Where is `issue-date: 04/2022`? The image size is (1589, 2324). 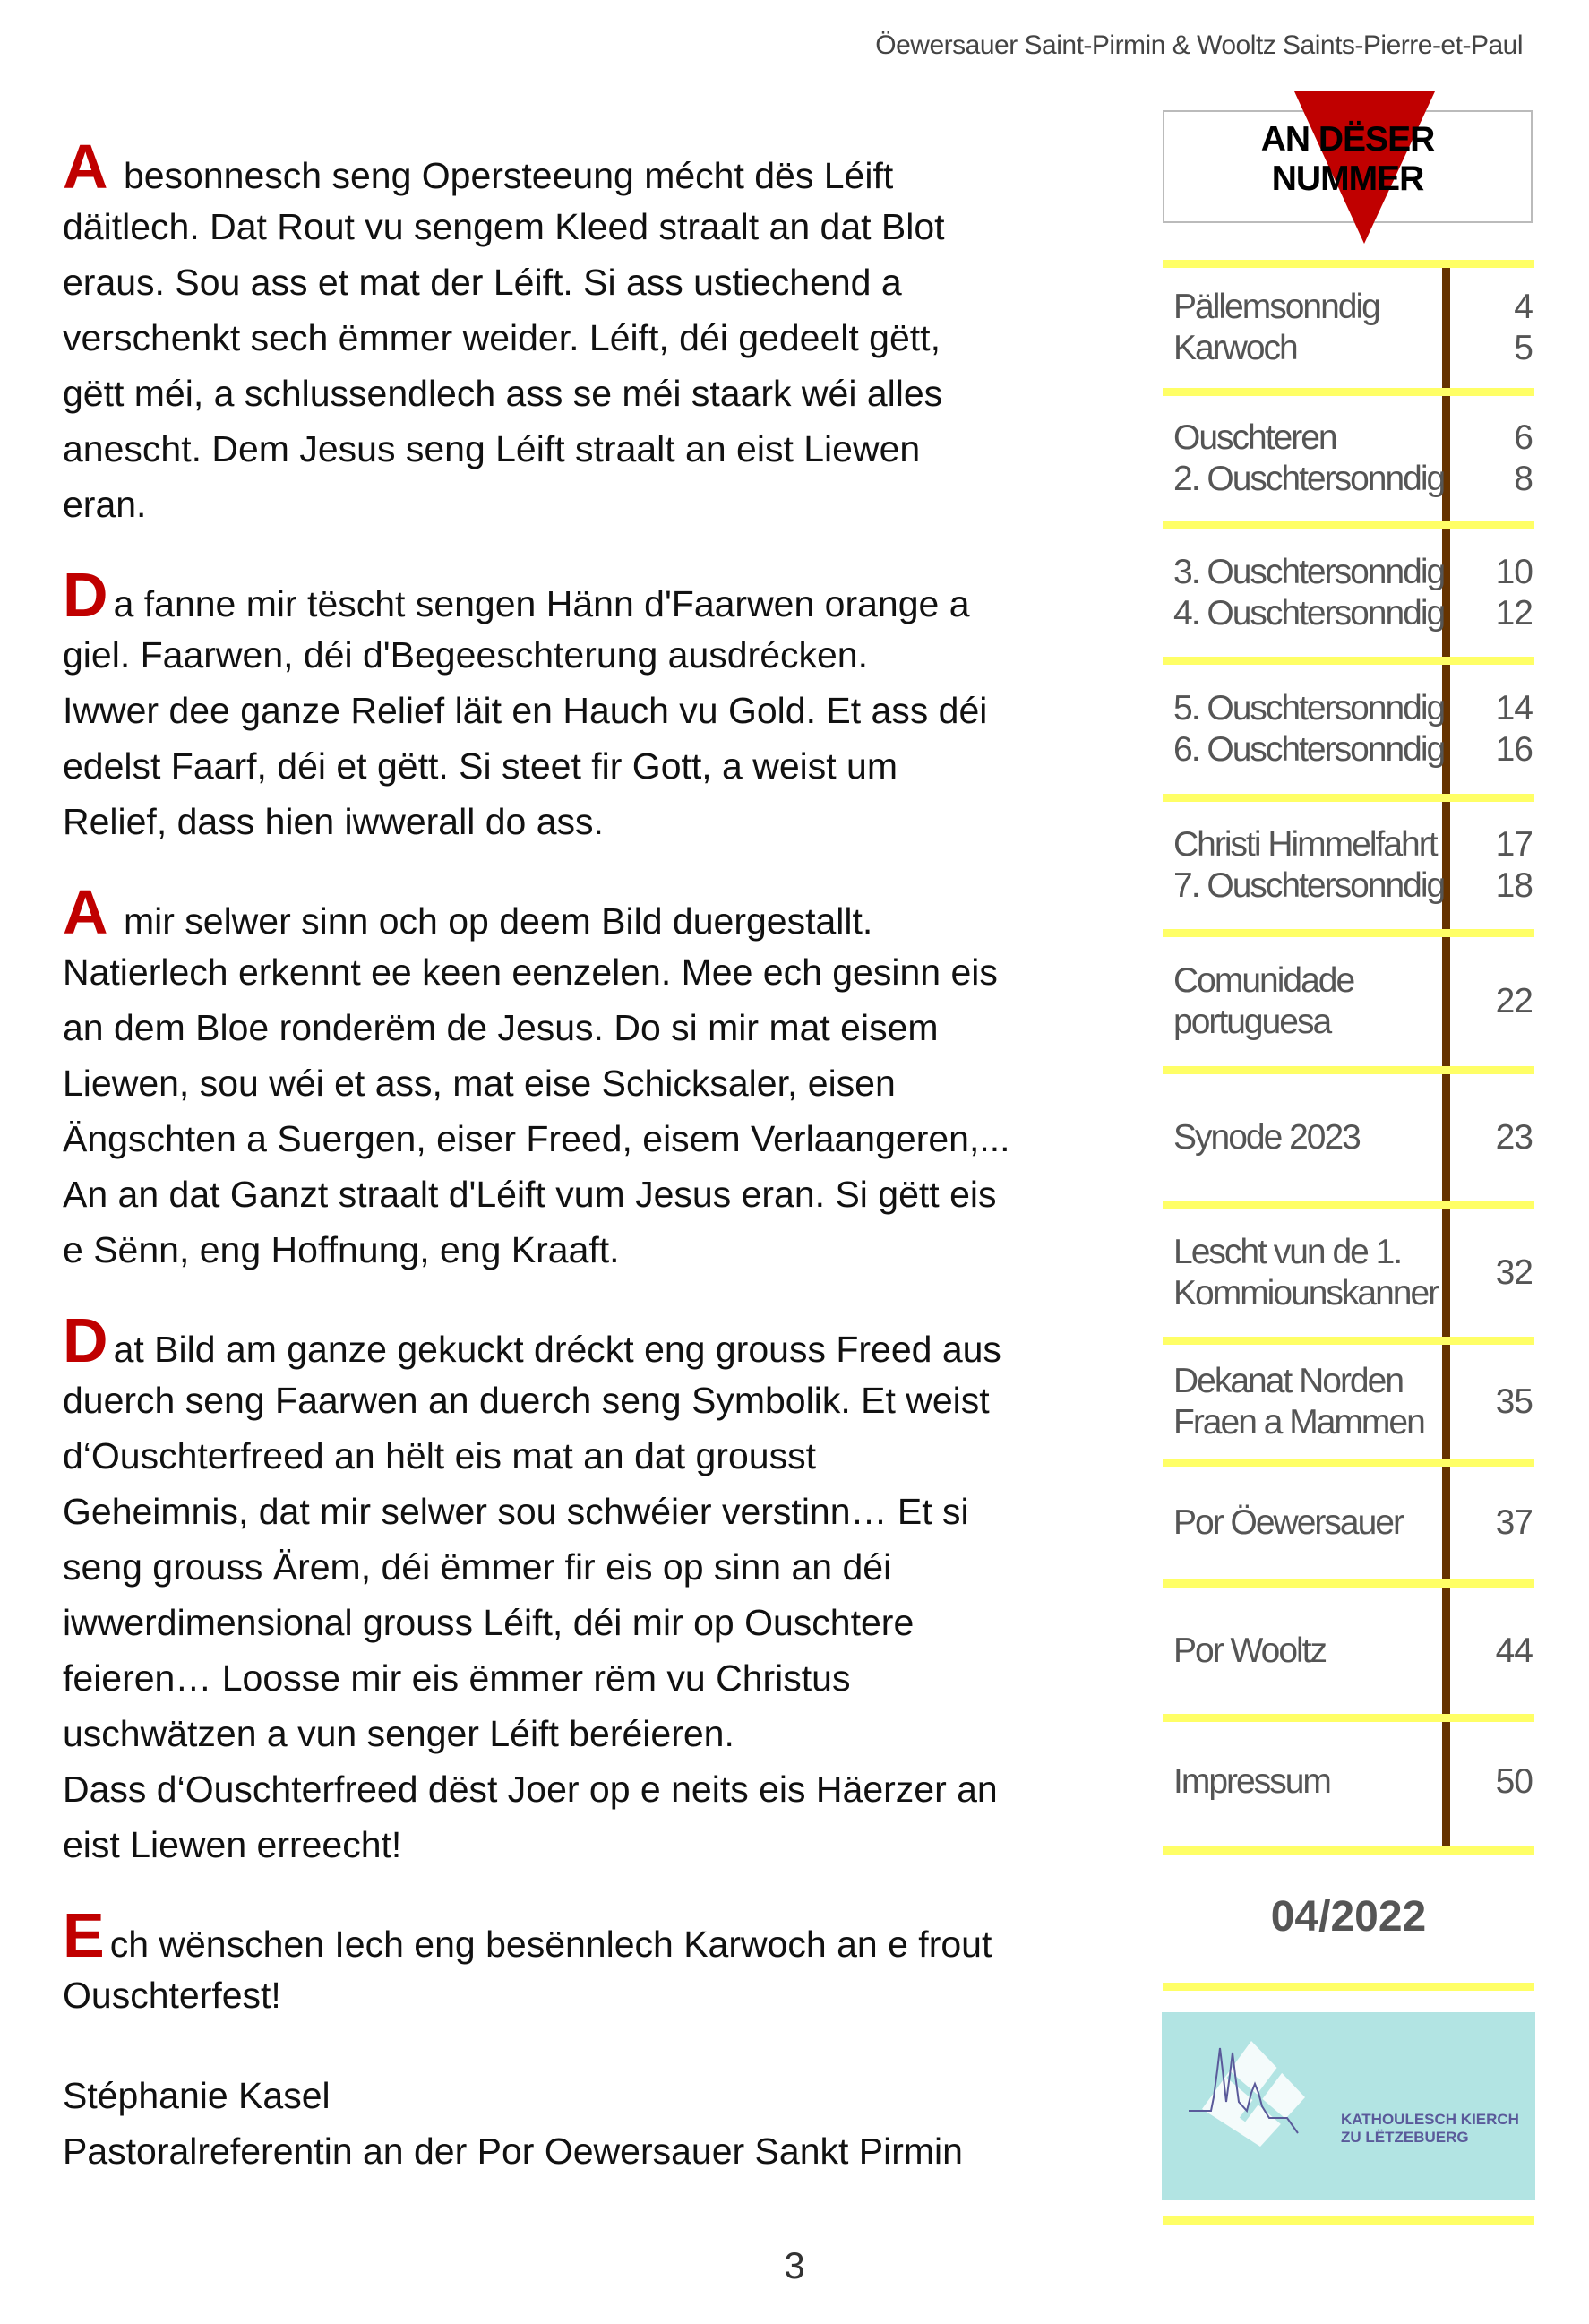
issue-date: 04/2022 is located at coordinates (1348, 1917).